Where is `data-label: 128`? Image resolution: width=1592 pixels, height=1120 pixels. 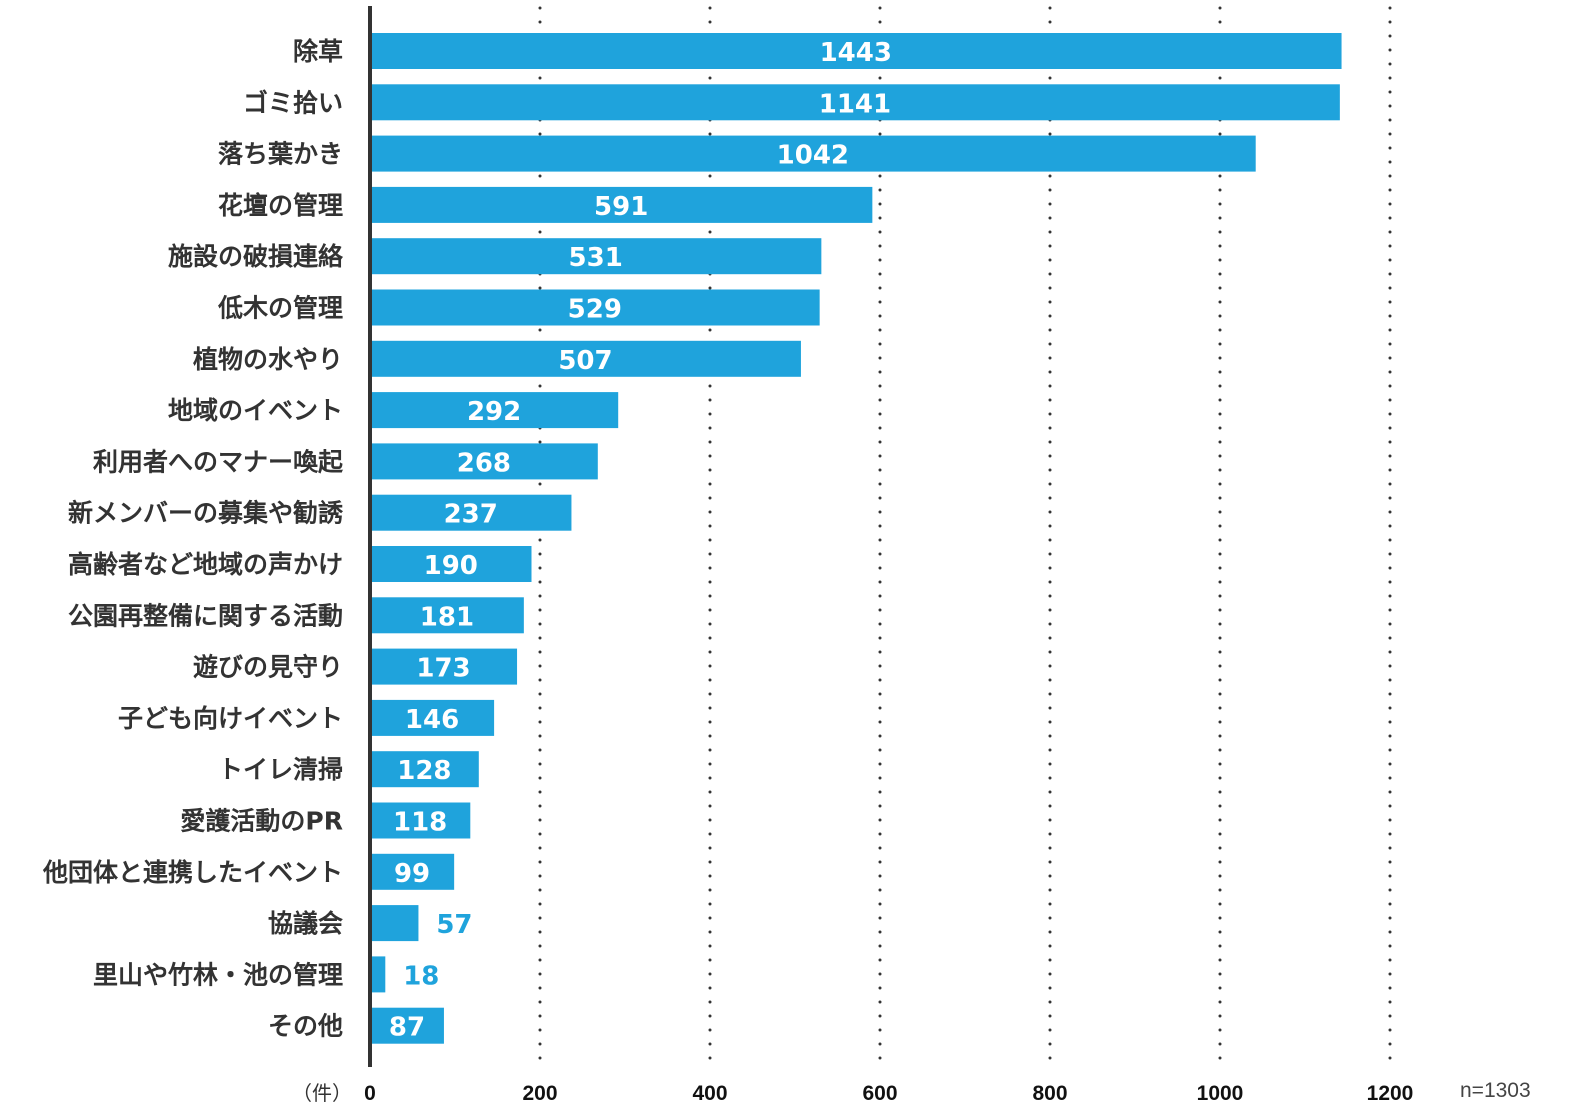 data-label: 128 is located at coordinates (424, 771).